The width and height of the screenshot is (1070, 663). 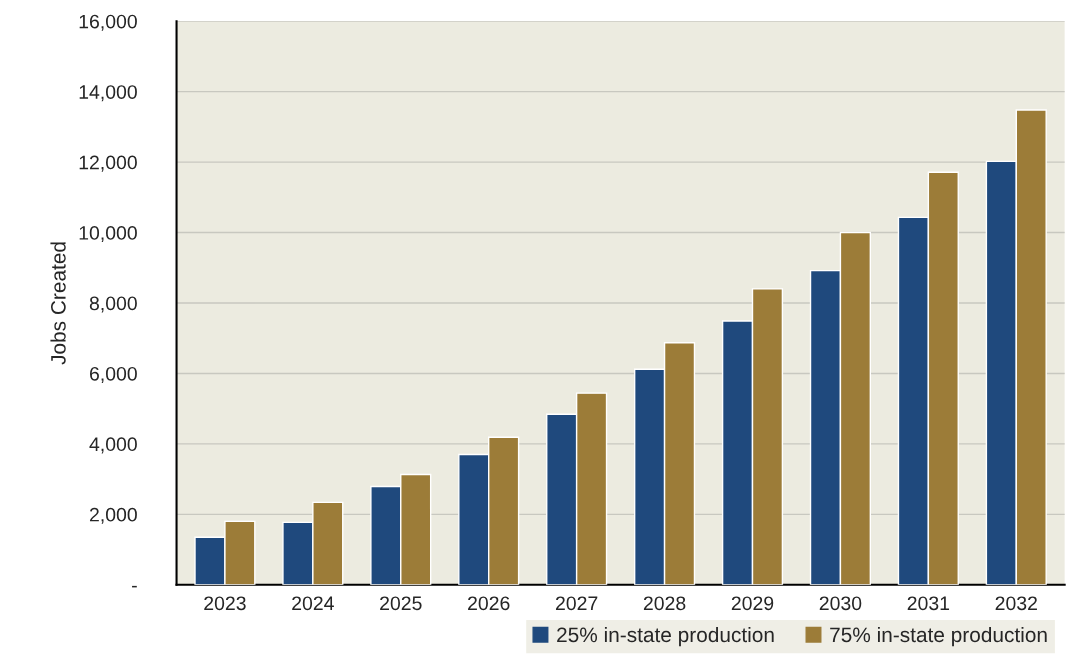 What do you see at coordinates (313, 603) in the screenshot?
I see `x-tick-label: 2024` at bounding box center [313, 603].